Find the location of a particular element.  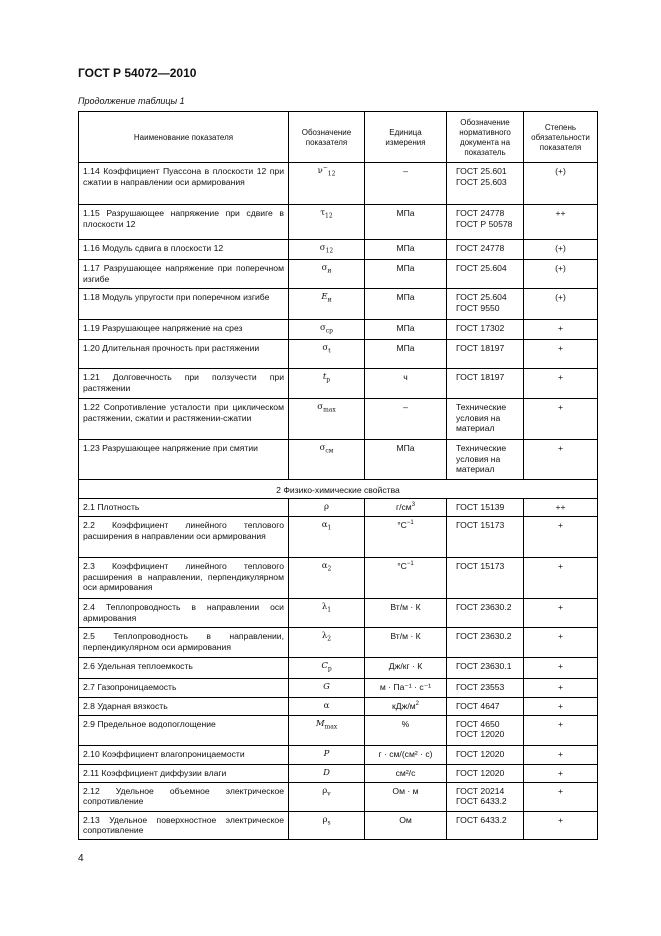

unit: ч is located at coordinates (405, 384).